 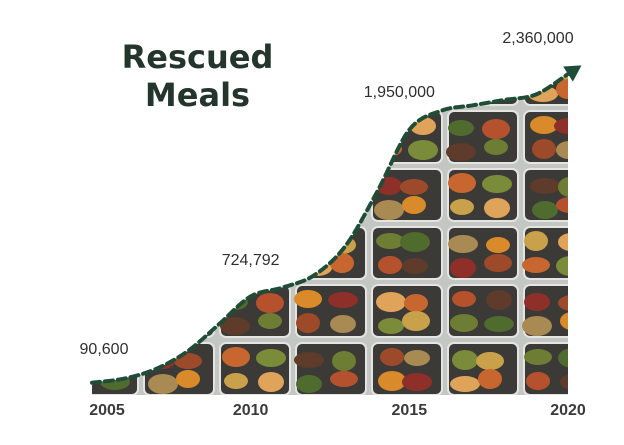 I want to click on data-label: 724,792, so click(x=250, y=261).